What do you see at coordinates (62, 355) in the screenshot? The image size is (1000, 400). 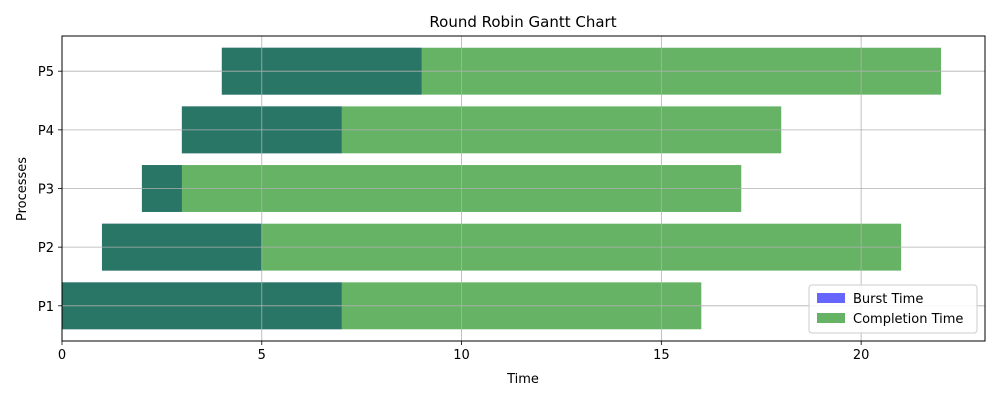 I see `x-tick-label: 0` at bounding box center [62, 355].